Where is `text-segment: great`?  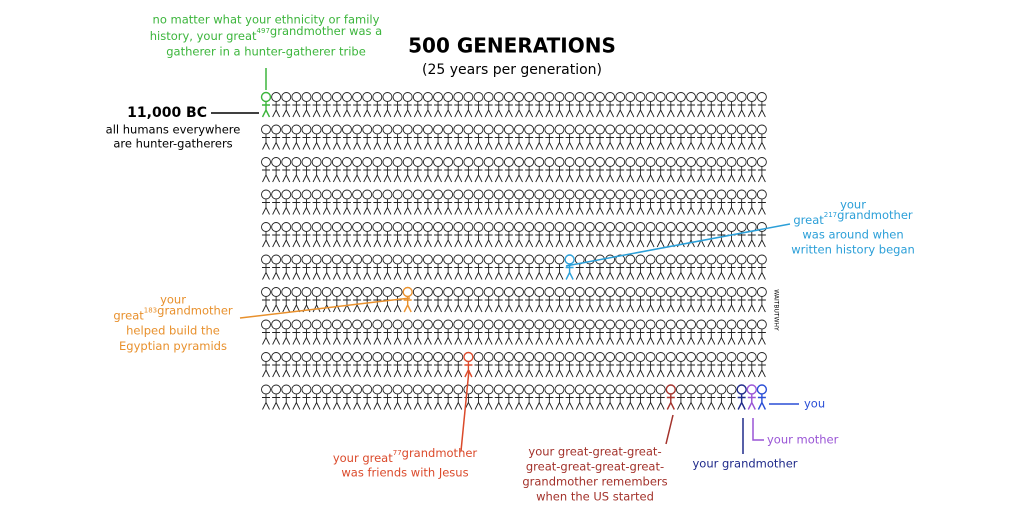 text-segment: great is located at coordinates (808, 220).